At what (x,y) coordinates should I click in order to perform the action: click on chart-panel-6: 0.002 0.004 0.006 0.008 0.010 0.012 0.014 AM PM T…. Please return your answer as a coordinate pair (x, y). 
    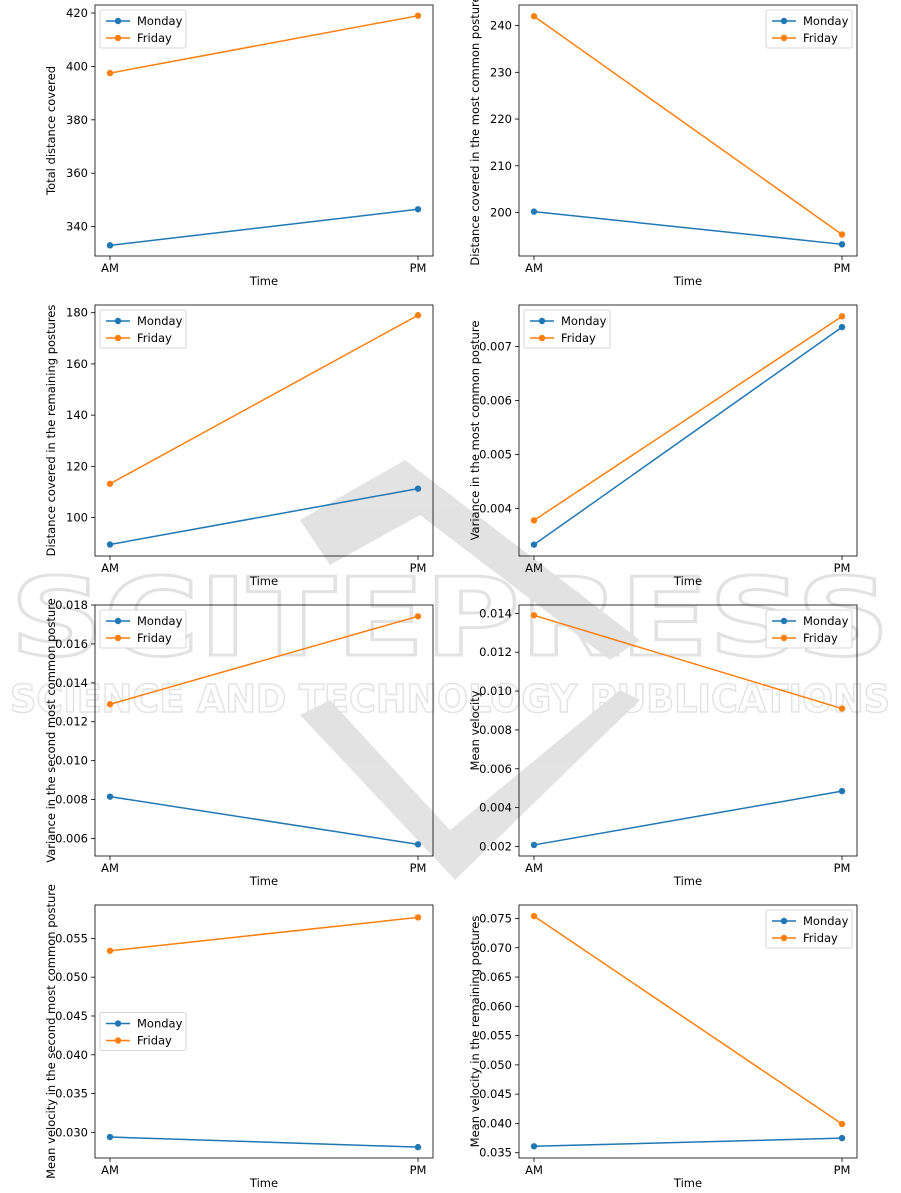
    Looking at the image, I should click on (663, 746).